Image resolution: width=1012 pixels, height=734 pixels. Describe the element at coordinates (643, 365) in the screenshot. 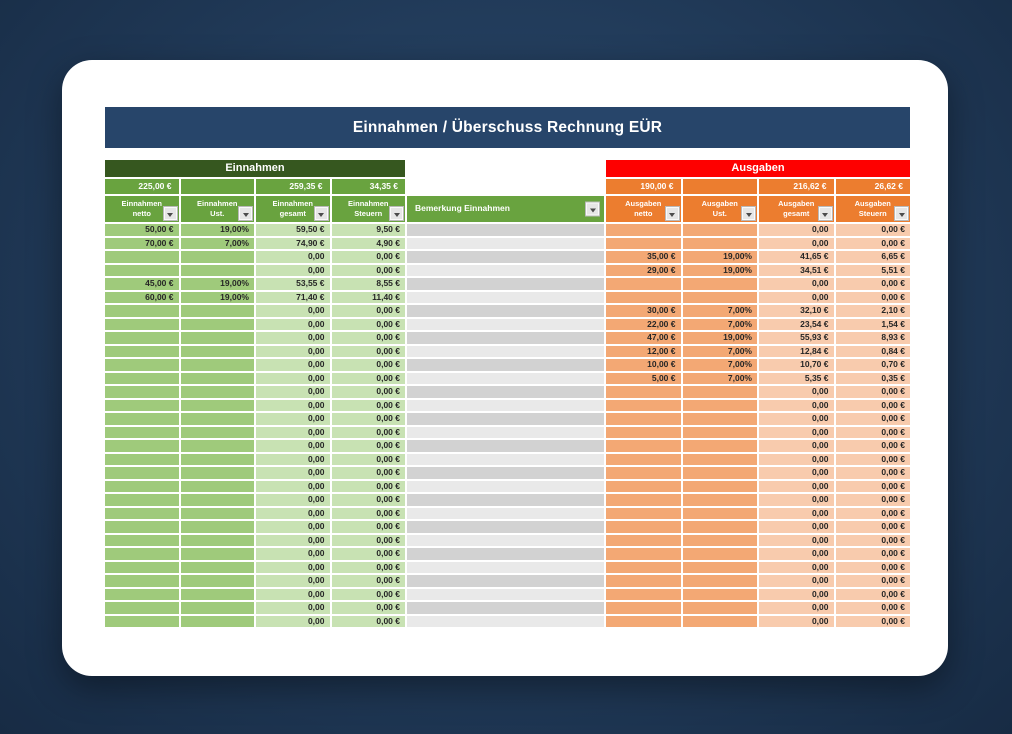

I see `cell-ausgaben-netto: 10,00 €` at that location.